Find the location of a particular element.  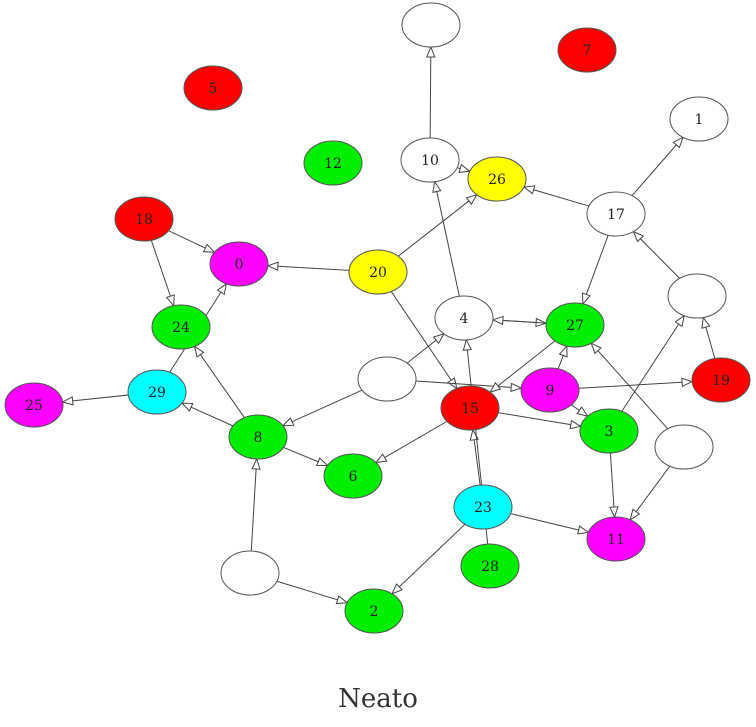

edge-nB-n2 is located at coordinates (312, 592).